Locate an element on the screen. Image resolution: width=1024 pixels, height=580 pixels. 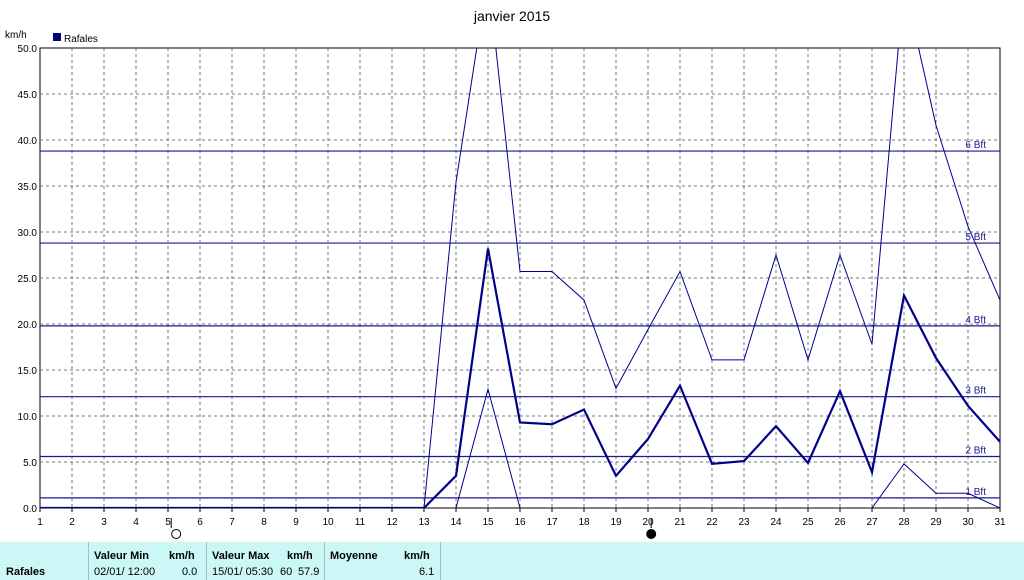
x-tick-label: 20 is located at coordinates (648, 522).